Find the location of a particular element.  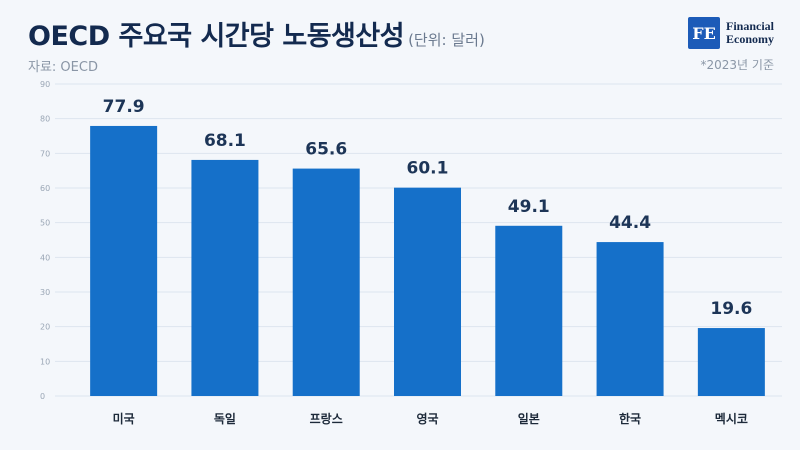

category-label: 미국 is located at coordinates (124, 418).